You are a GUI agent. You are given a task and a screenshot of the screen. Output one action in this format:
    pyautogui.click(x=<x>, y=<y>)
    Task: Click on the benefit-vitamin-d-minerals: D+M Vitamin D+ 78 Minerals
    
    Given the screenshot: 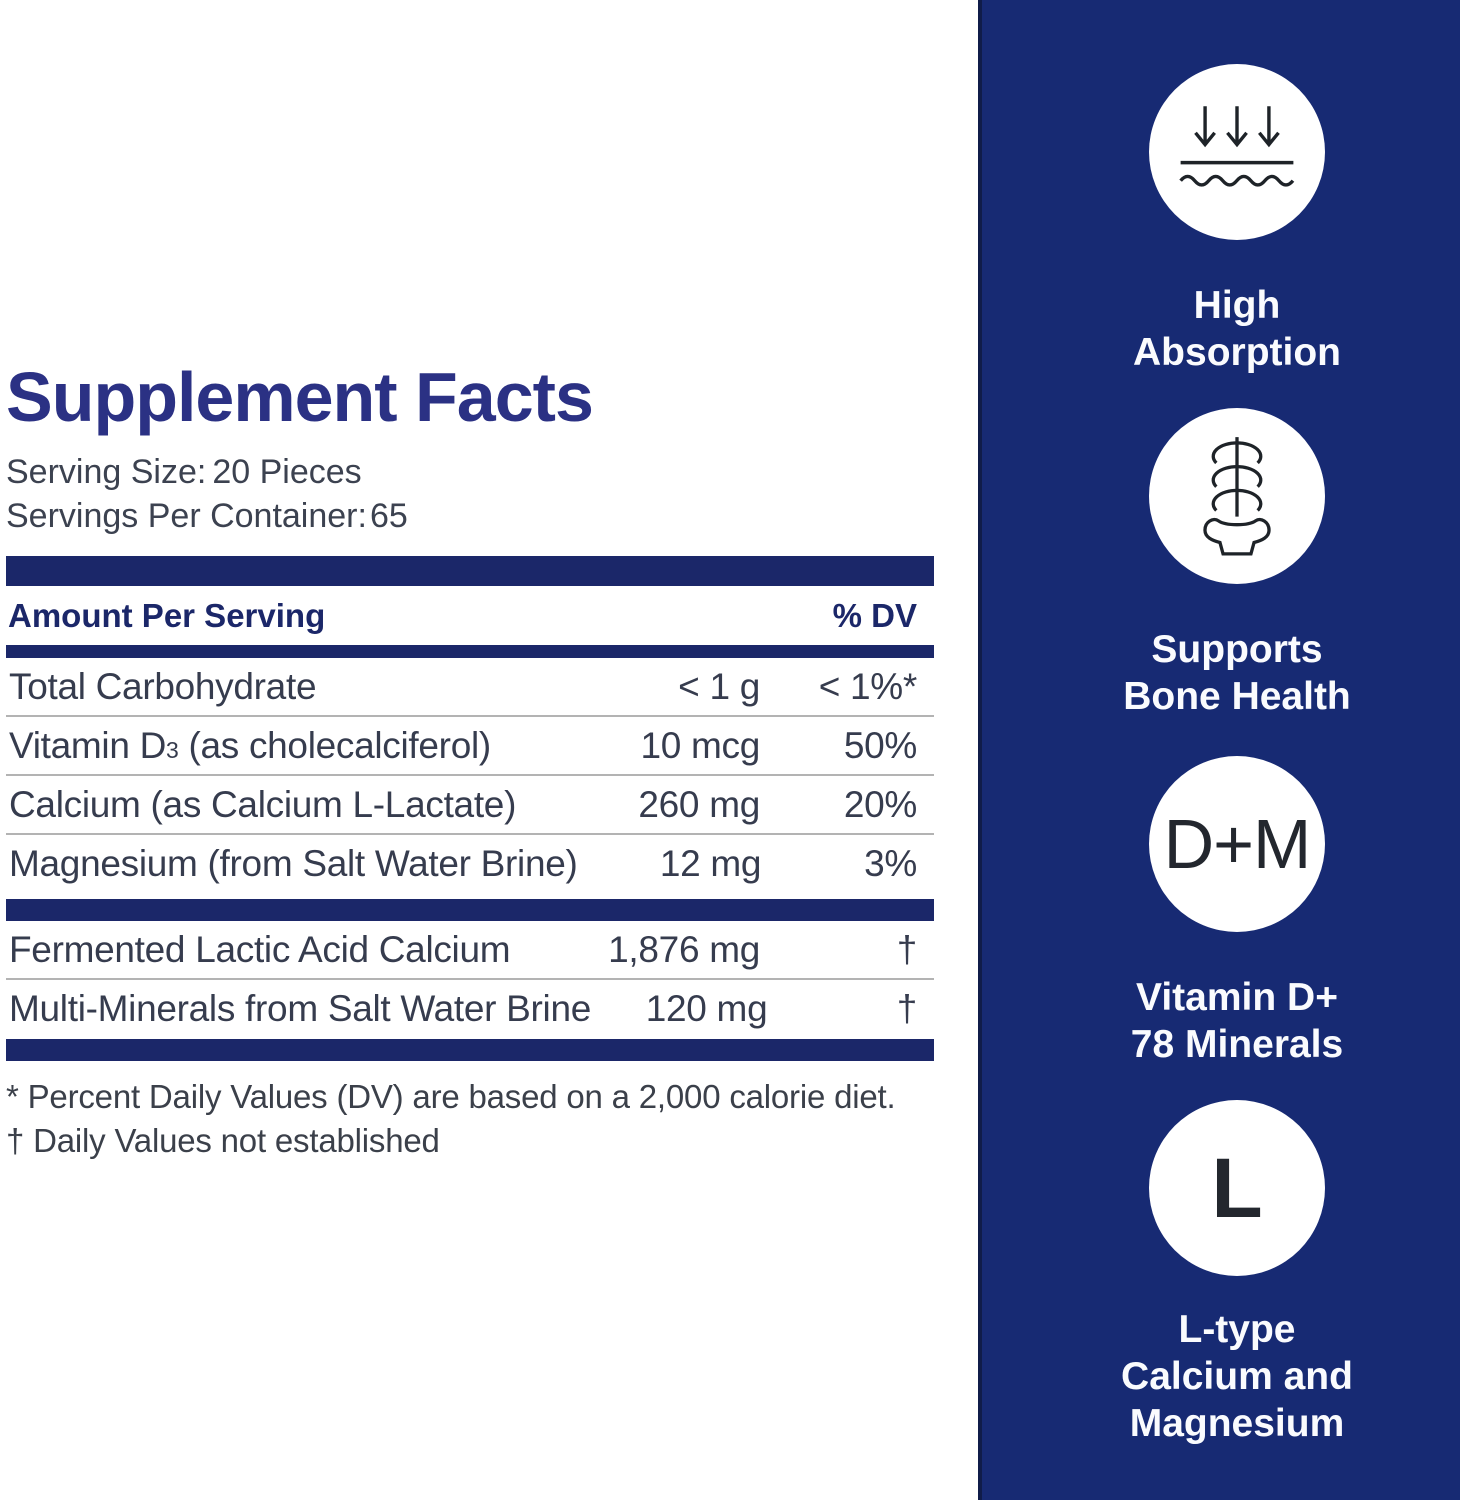 What is the action you would take?
    pyautogui.click(x=1237, y=912)
    